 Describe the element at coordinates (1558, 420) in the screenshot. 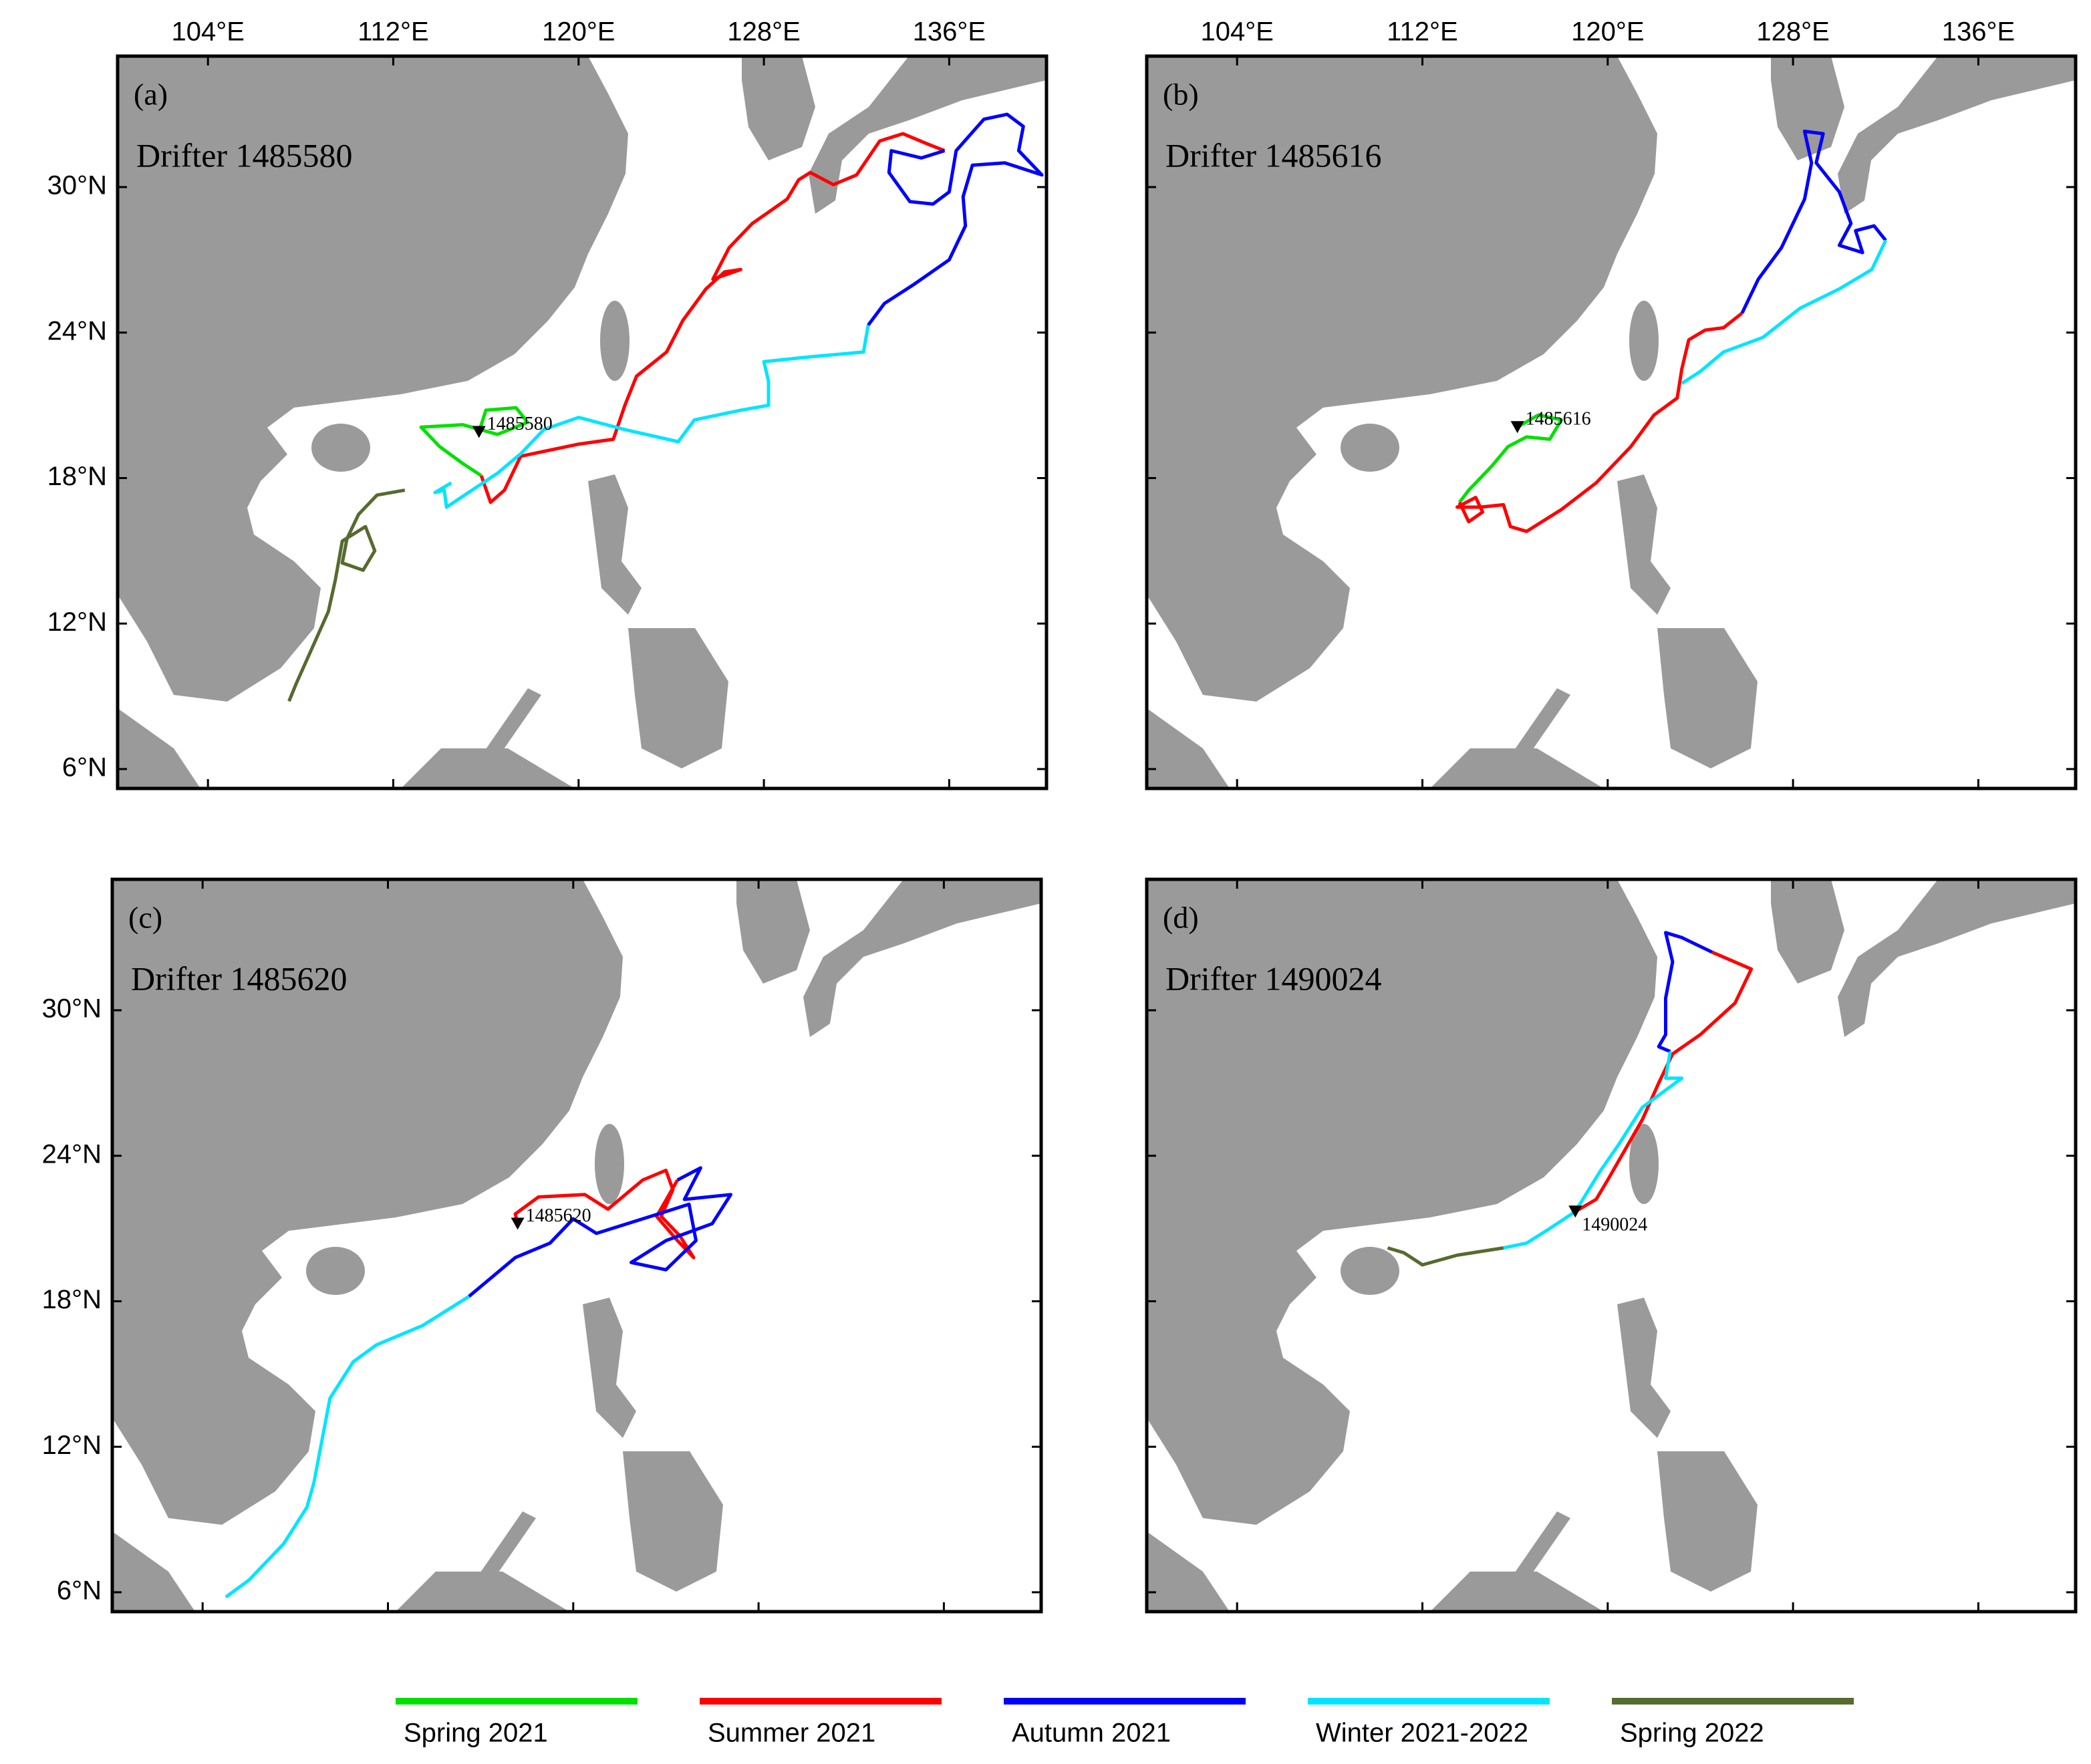

I see `marker-label: 1485616` at that location.